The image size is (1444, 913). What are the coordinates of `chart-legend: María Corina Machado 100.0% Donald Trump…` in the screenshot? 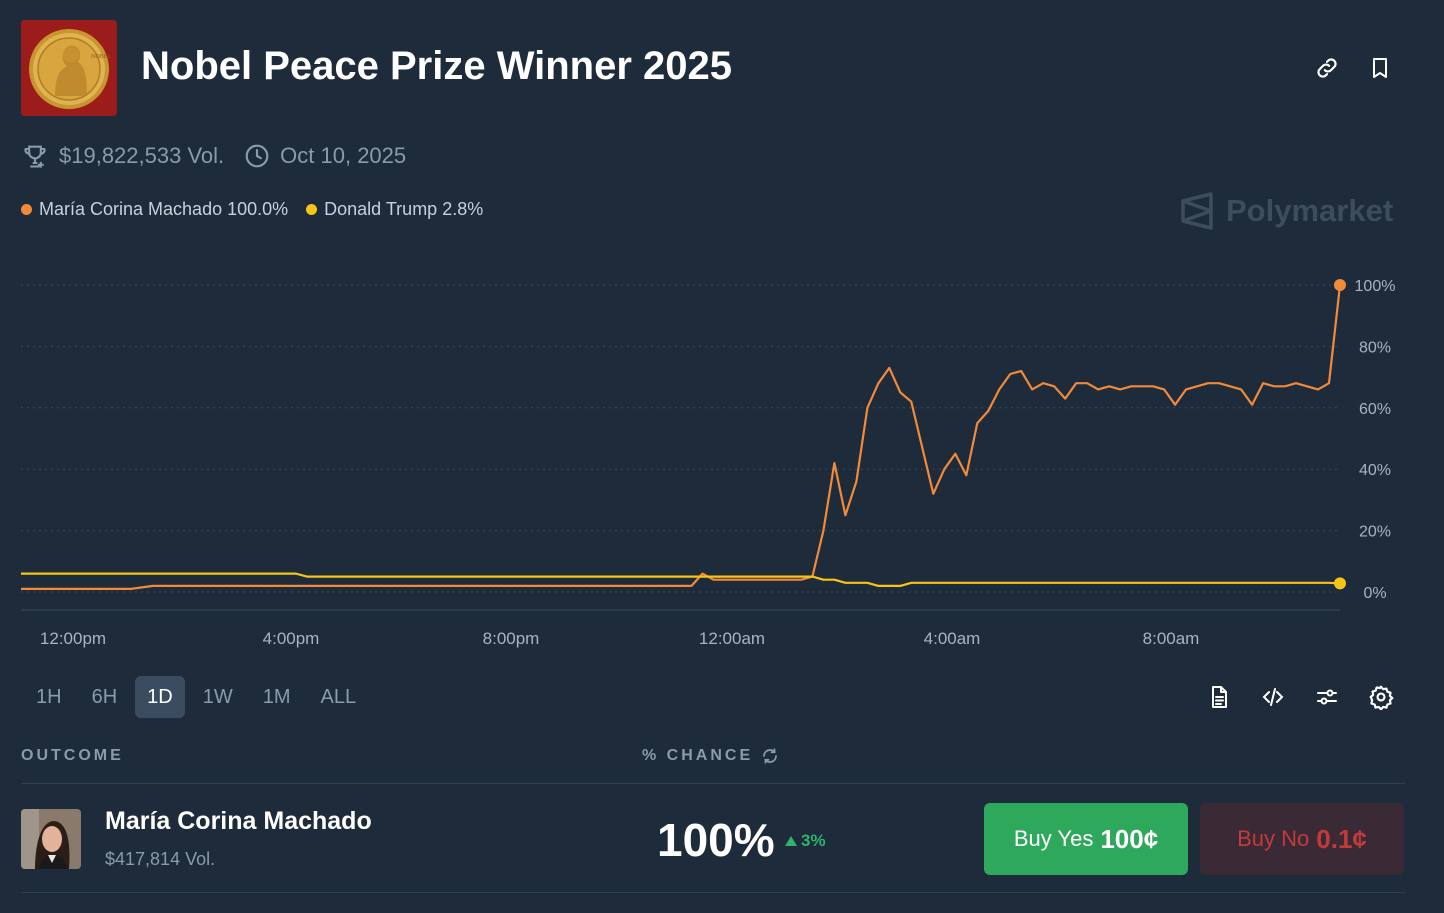 It's located at (261, 209).